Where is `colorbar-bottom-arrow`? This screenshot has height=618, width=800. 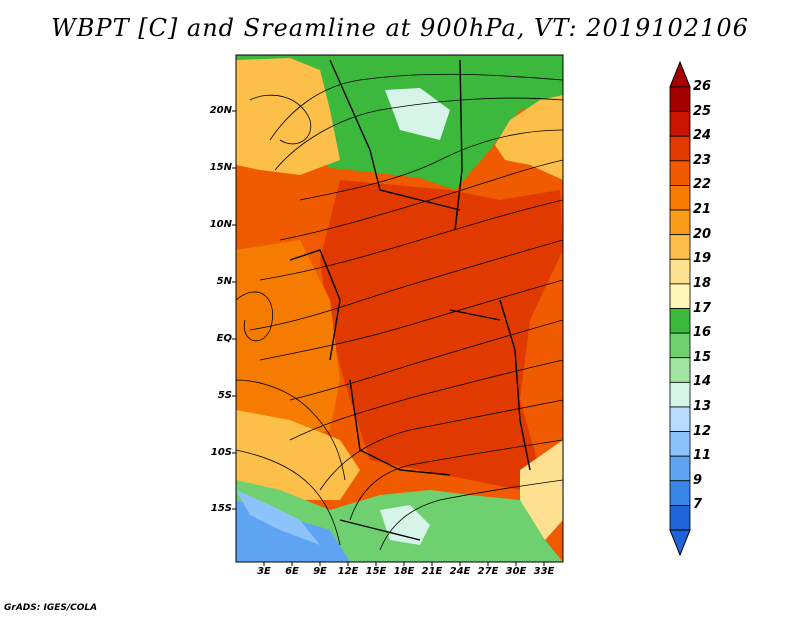 colorbar-bottom-arrow is located at coordinates (680, 543).